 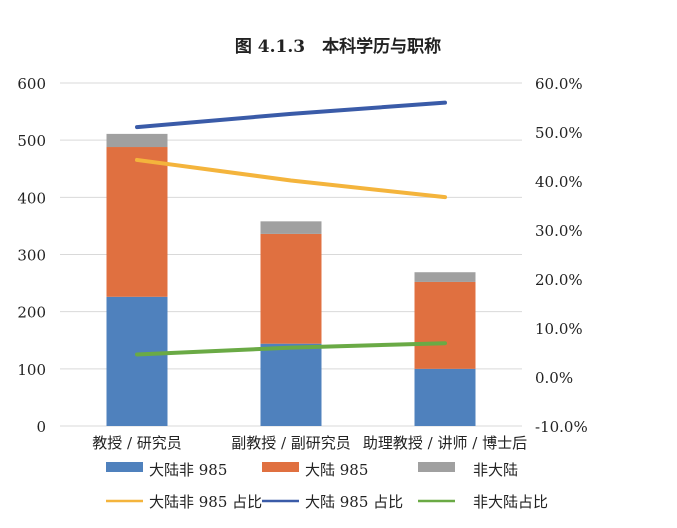 What do you see at coordinates (31, 84) in the screenshot?
I see `y-tick-label: 600` at bounding box center [31, 84].